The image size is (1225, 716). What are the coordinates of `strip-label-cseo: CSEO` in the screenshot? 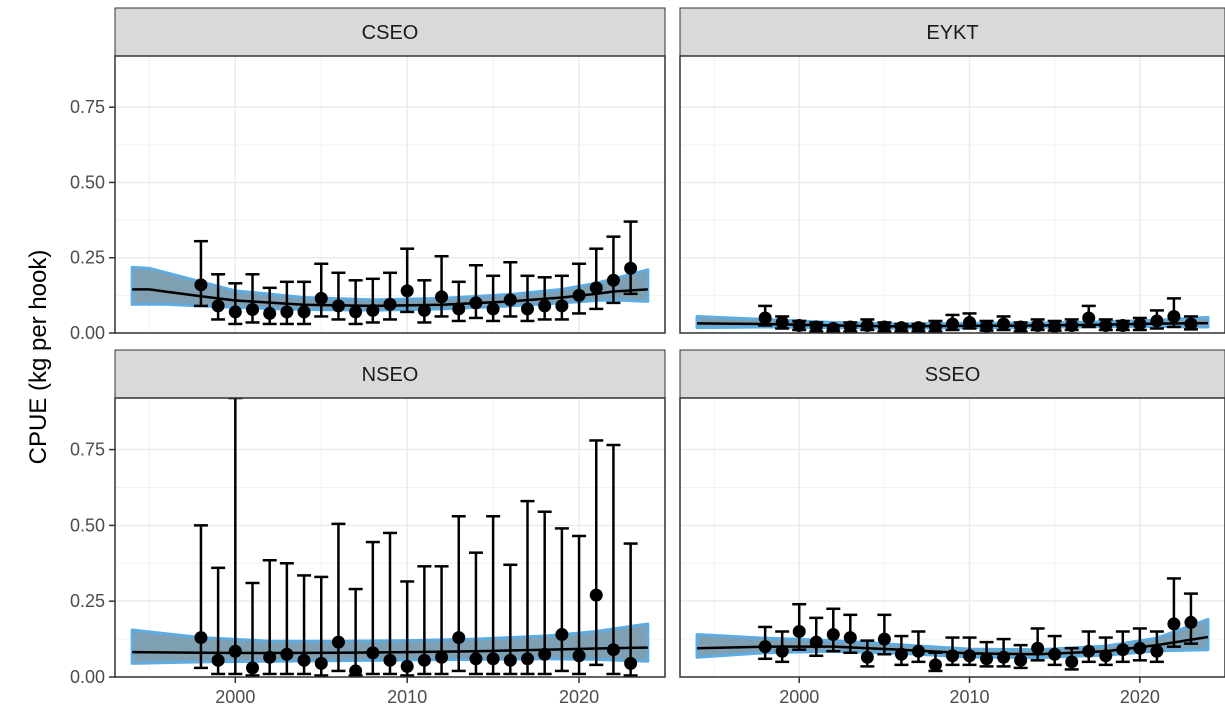 It's located at (390, 33).